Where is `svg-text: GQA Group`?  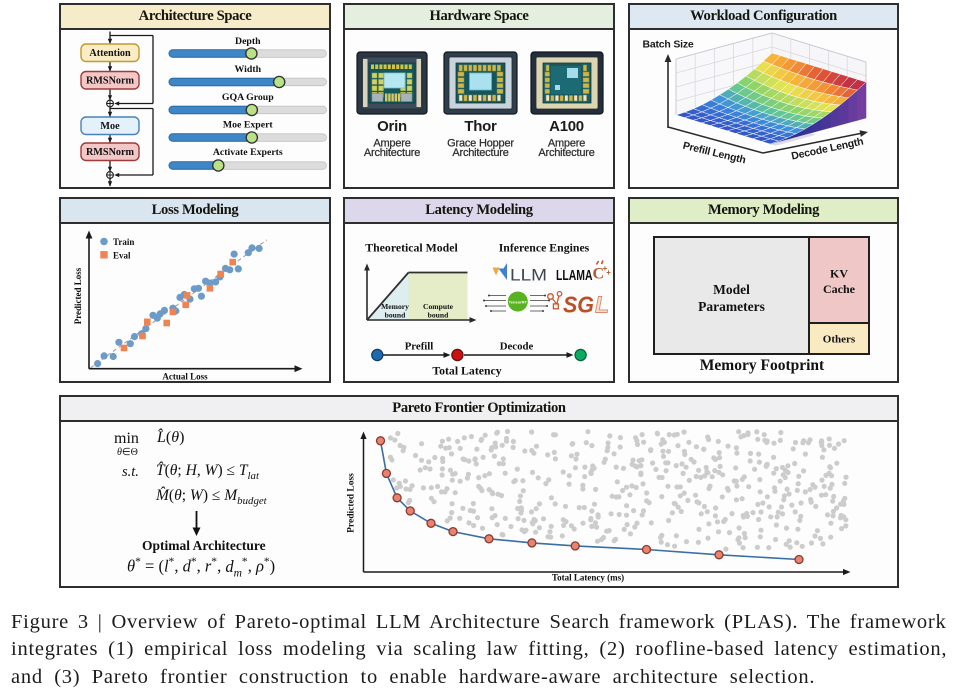
svg-text: GQA Group is located at coordinates (248, 97).